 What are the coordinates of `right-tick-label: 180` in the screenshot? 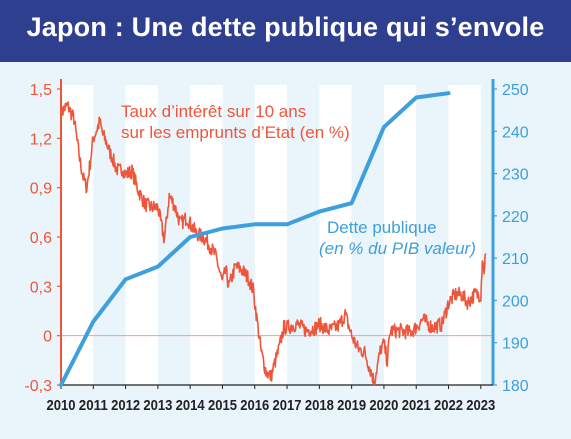 It's located at (515, 386).